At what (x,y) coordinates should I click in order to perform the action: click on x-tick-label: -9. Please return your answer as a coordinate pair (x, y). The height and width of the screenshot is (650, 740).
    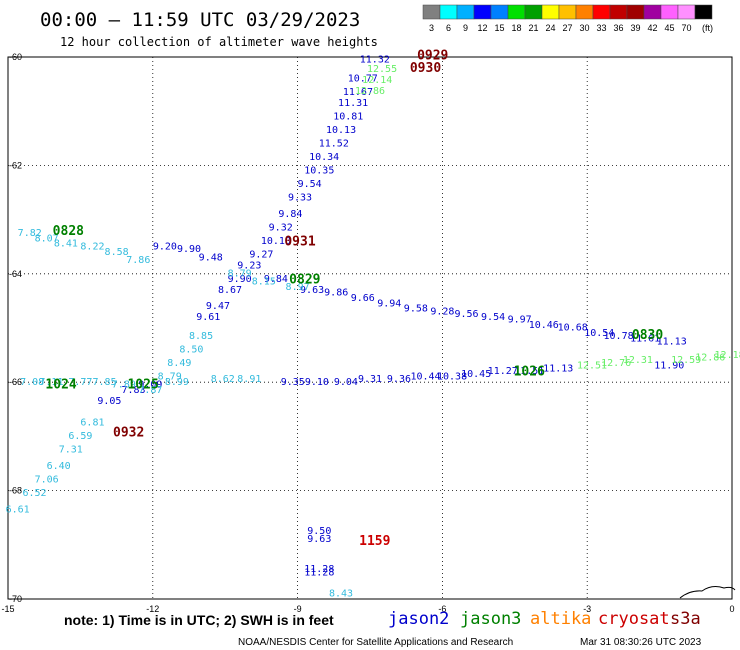
    Looking at the image, I should click on (298, 609).